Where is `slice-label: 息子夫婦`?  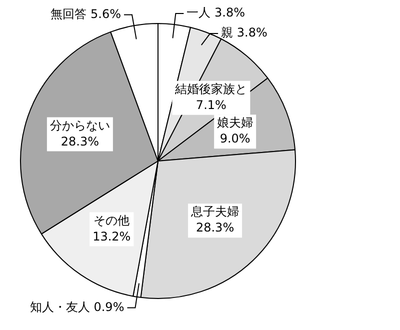 slice-label: 息子夫婦 is located at coordinates (215, 211).